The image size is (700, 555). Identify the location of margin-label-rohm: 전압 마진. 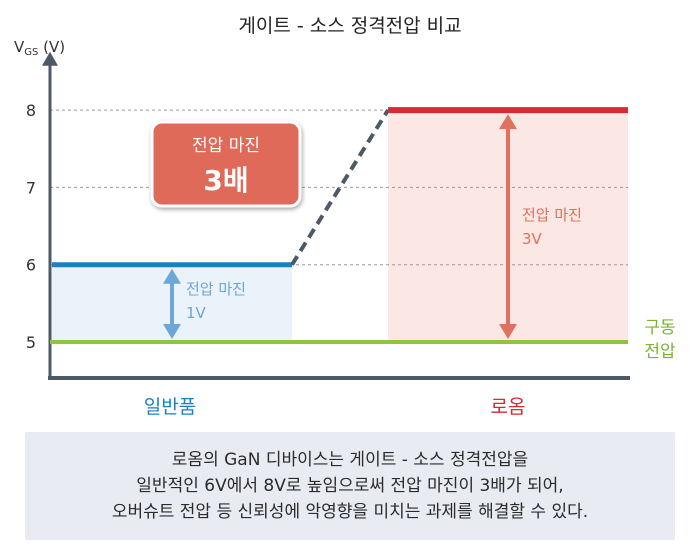
(552, 215).